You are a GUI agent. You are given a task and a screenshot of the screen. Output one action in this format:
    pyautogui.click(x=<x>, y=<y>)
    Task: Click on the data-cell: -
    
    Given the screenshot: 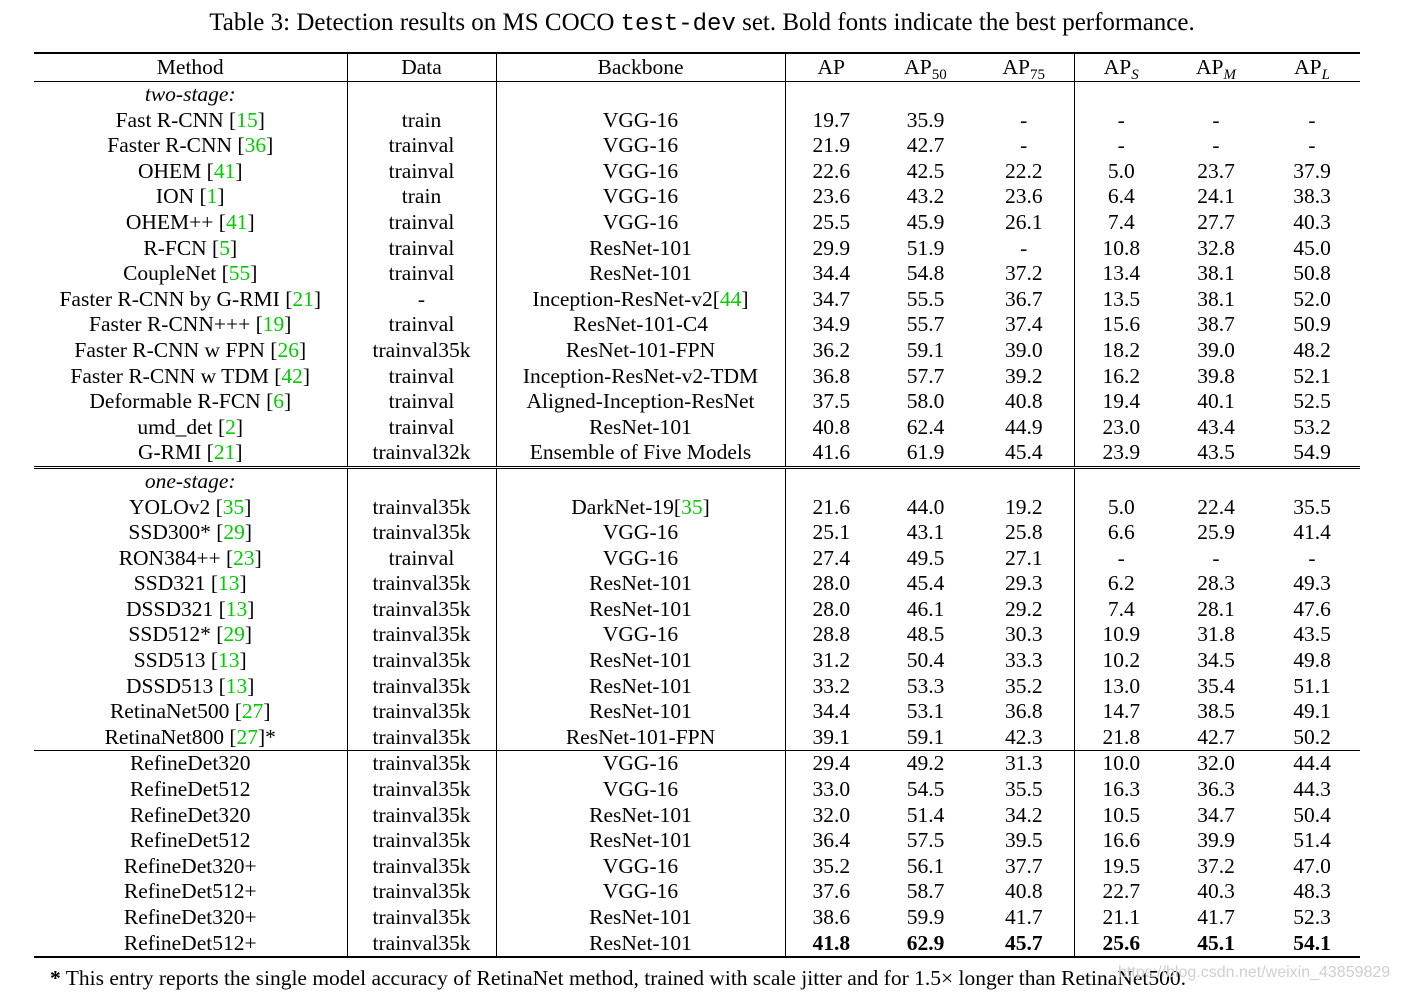 What is the action you would take?
    pyautogui.click(x=422, y=299)
    